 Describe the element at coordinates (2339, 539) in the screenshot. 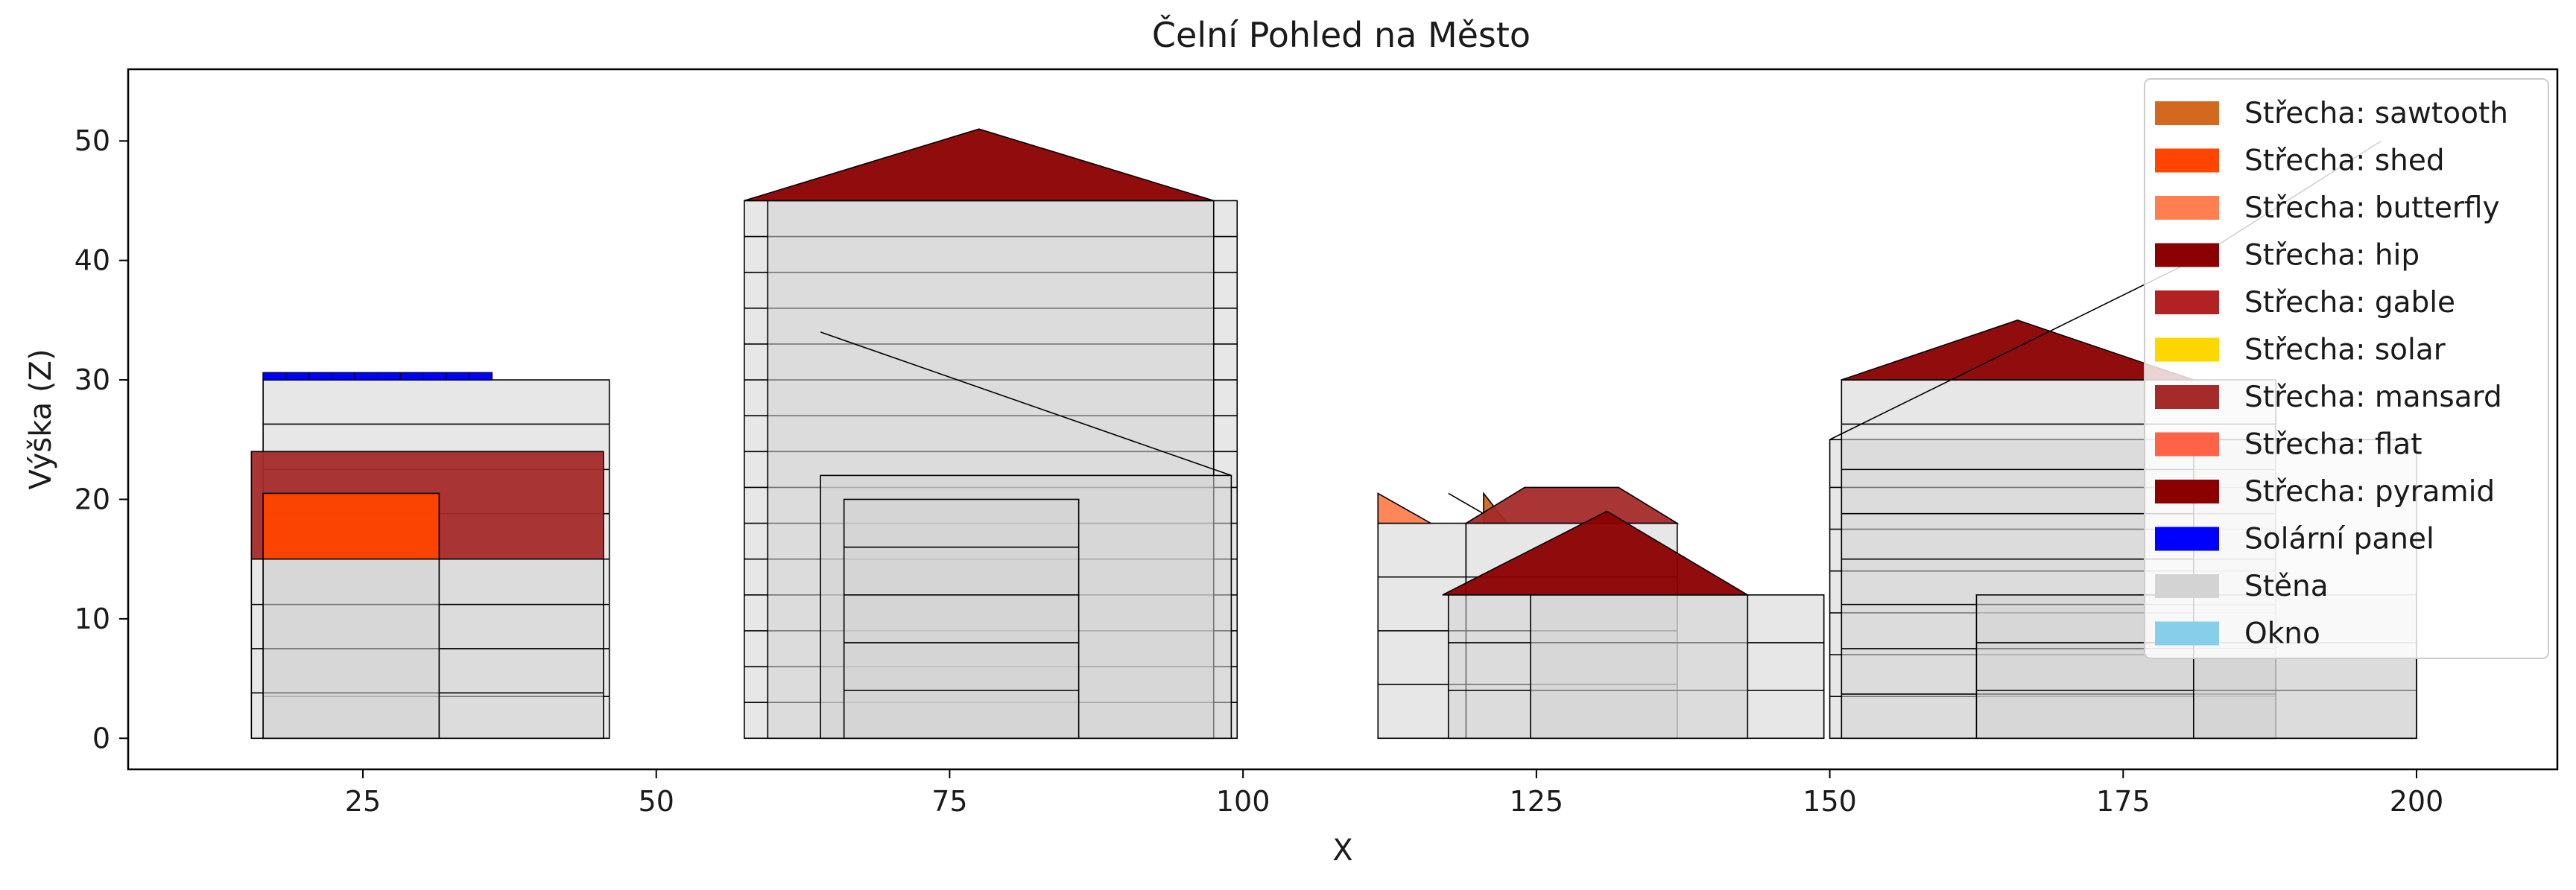

I see `legend-label: Solární panel` at that location.